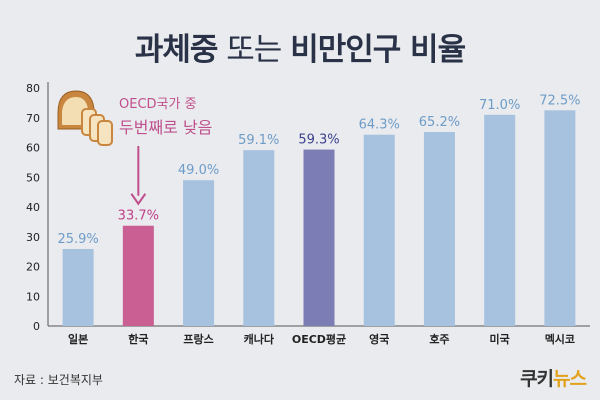 The width and height of the screenshot is (600, 400). I want to click on y-tick-label: 10, so click(33, 296).